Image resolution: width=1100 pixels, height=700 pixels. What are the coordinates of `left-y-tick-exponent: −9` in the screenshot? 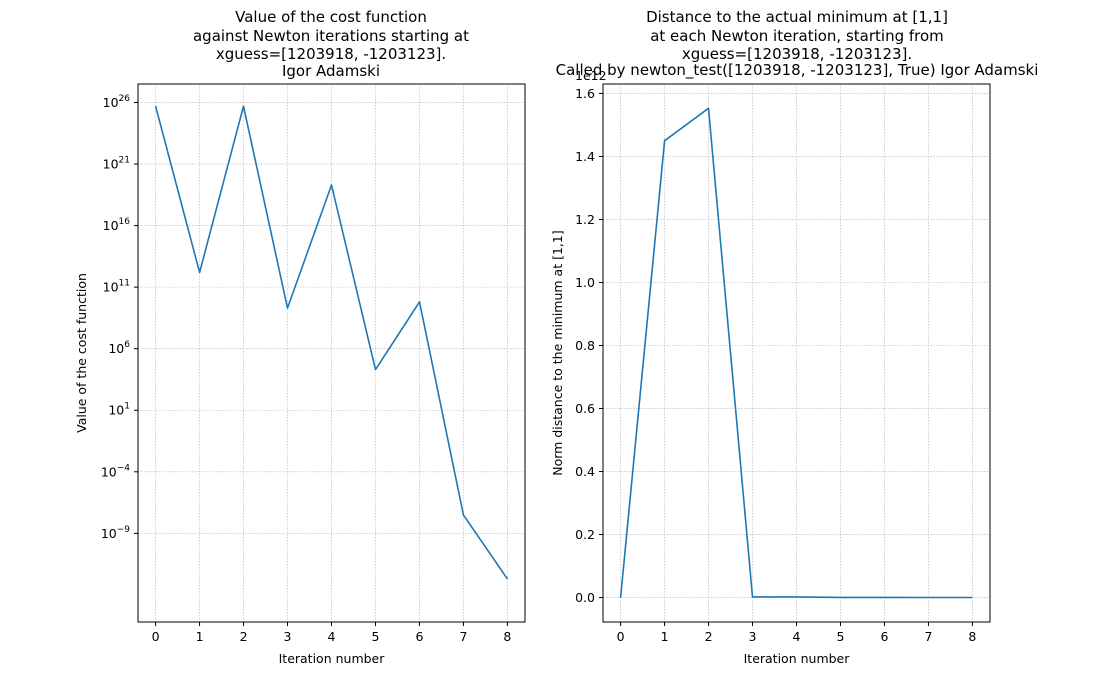 It's located at (124, 530).